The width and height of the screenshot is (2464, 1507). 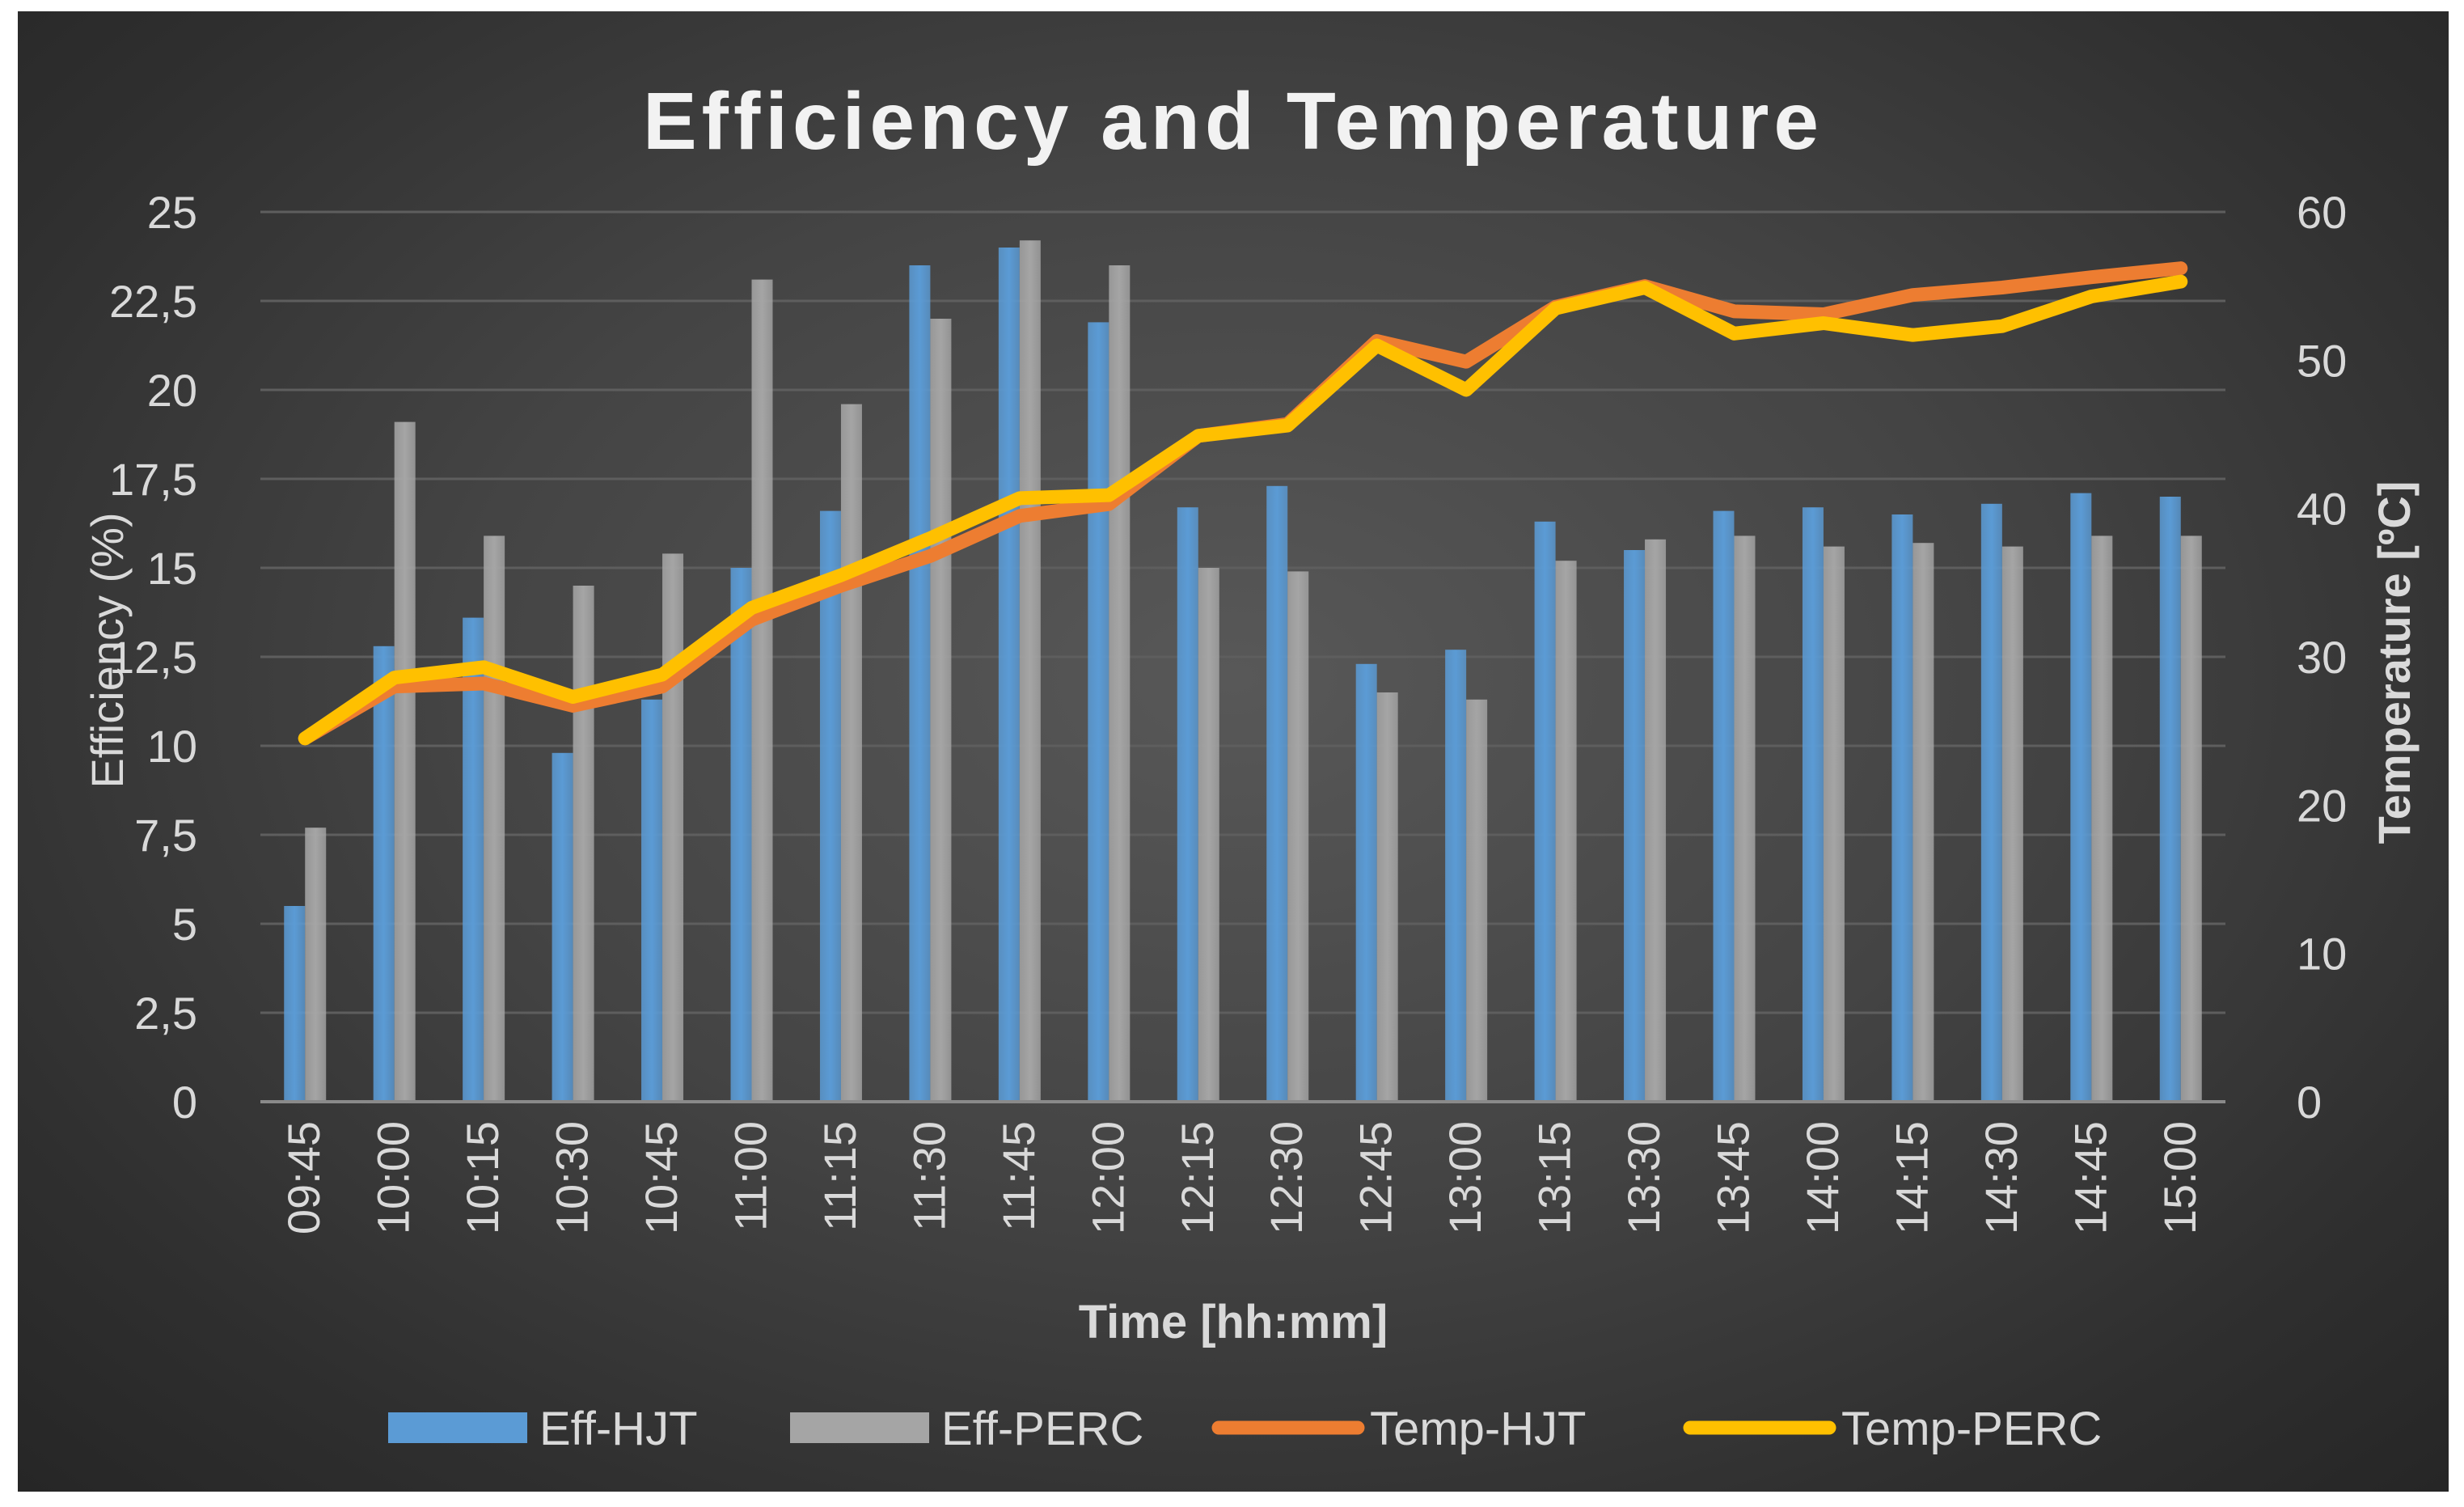 What do you see at coordinates (482, 1177) in the screenshot?
I see `x-tick-label: 10:15` at bounding box center [482, 1177].